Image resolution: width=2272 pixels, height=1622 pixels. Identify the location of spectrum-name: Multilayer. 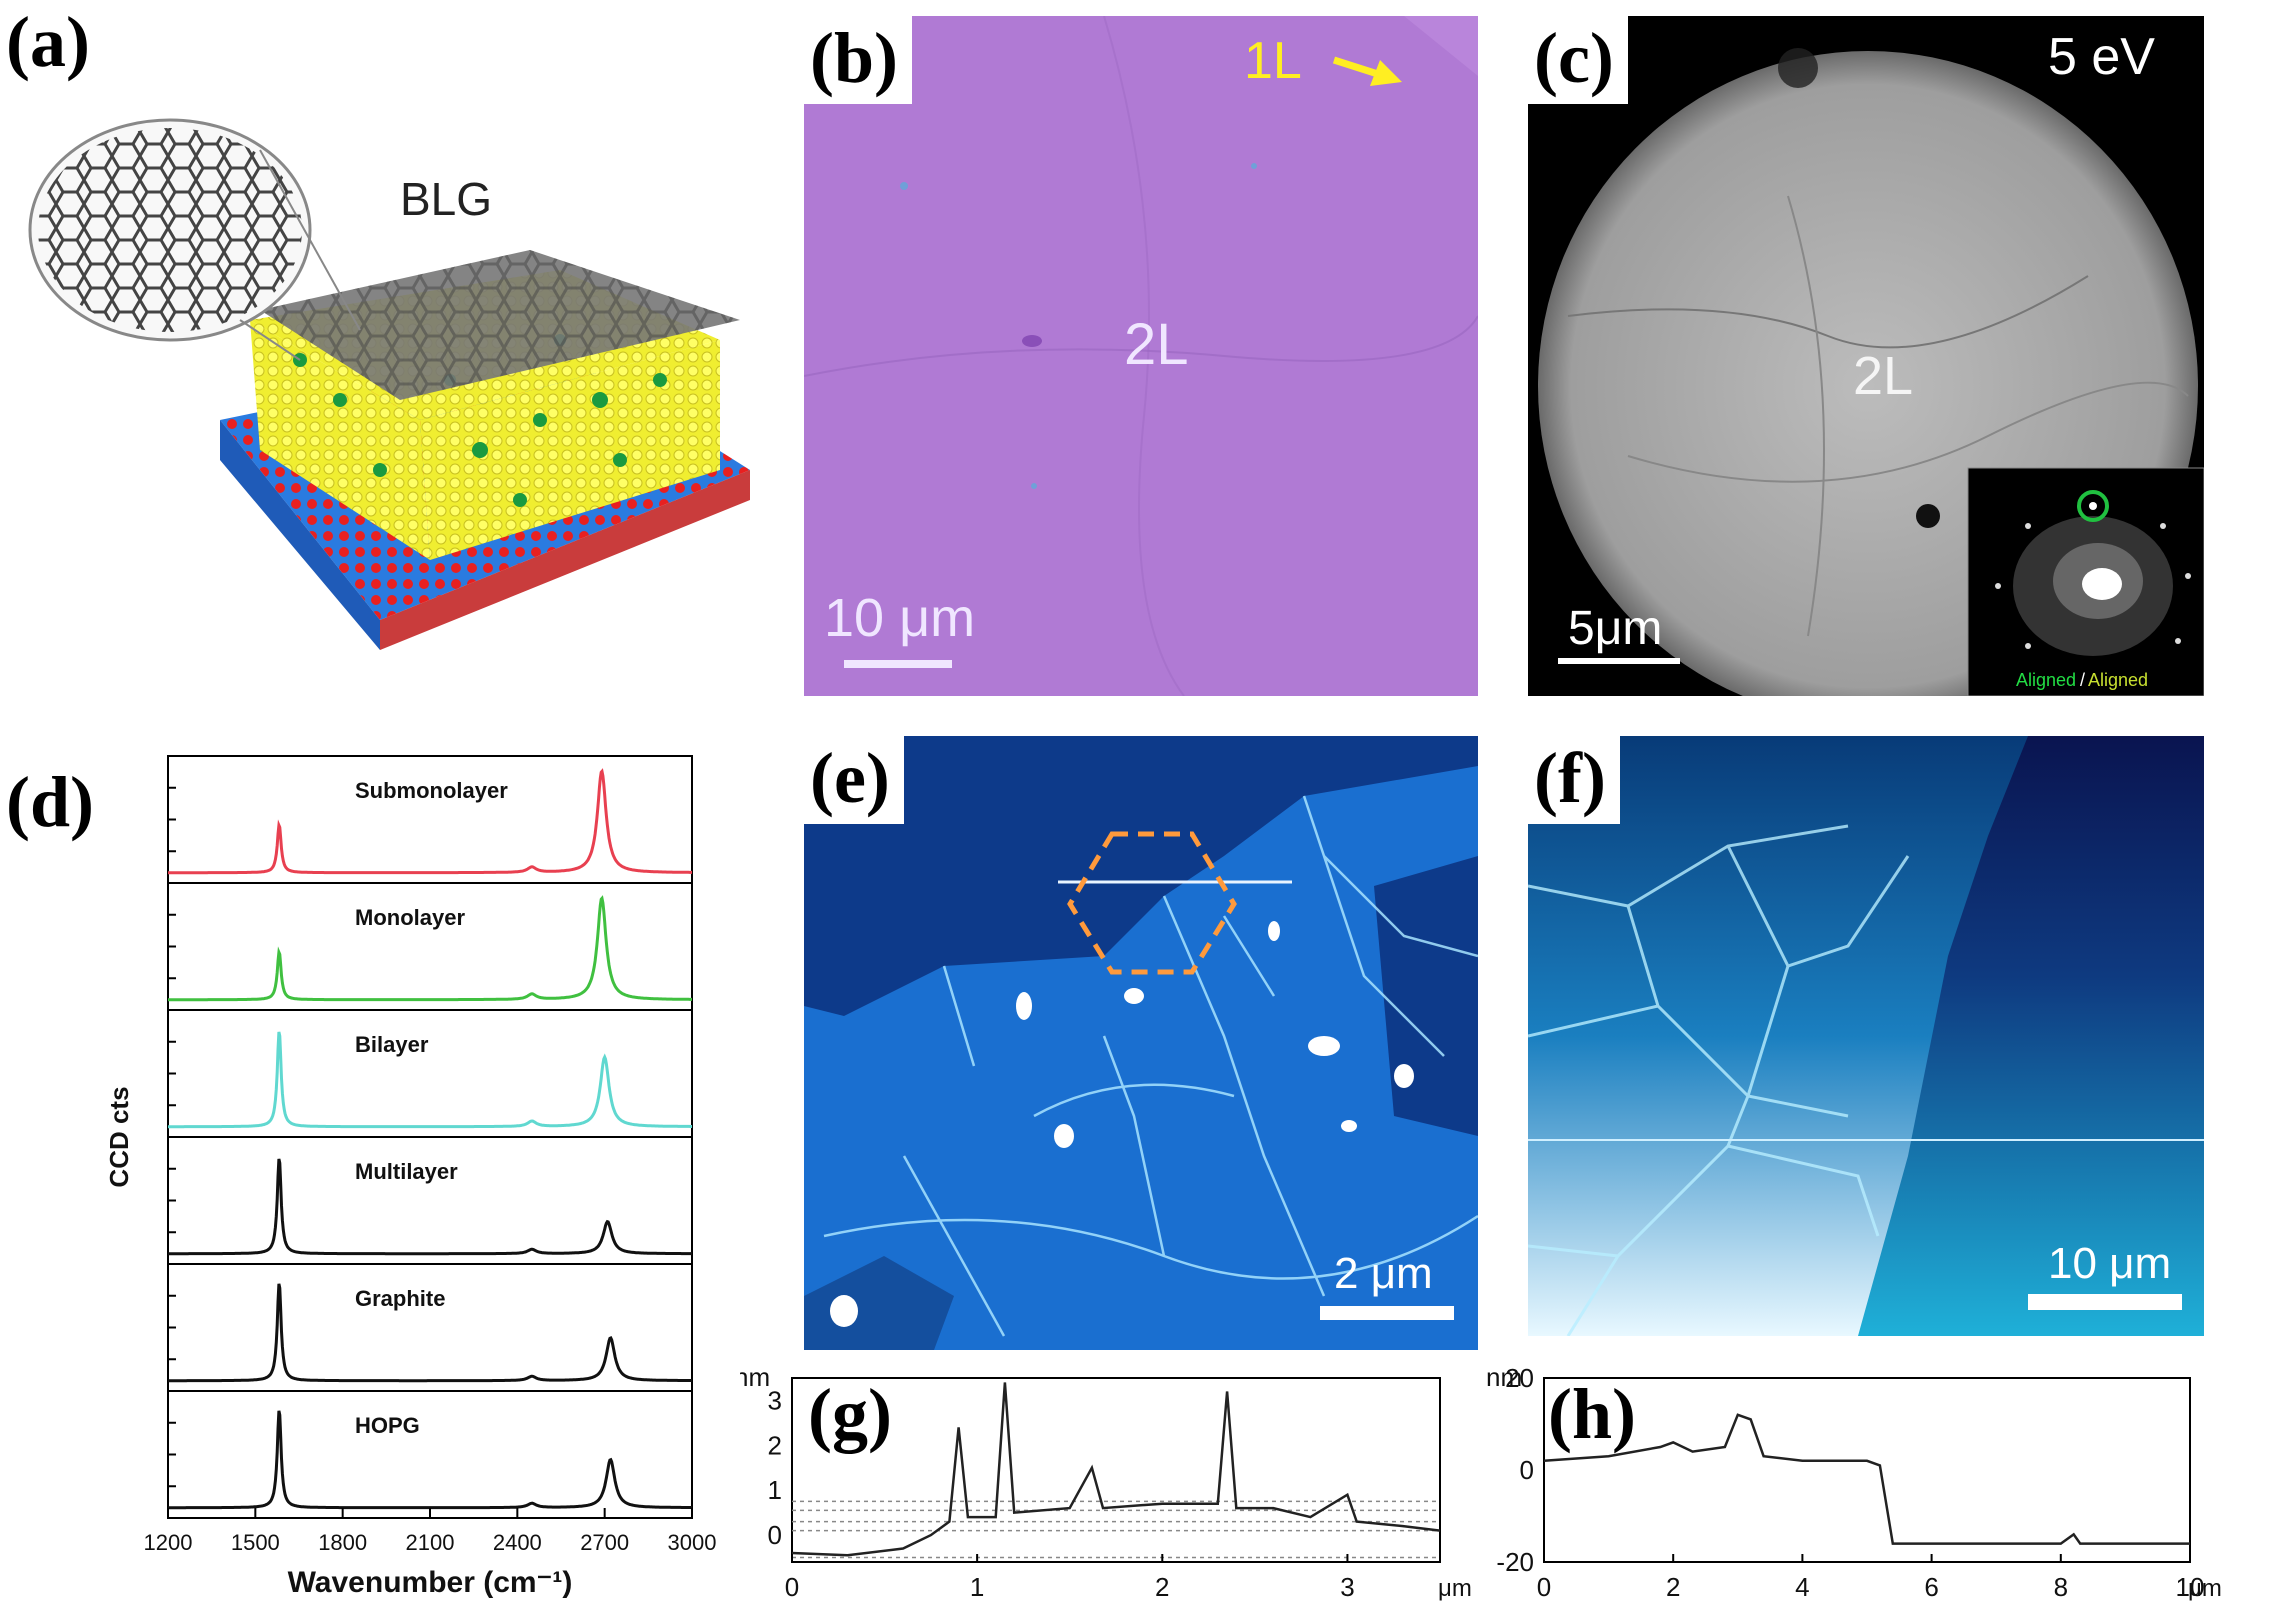
(406, 1171).